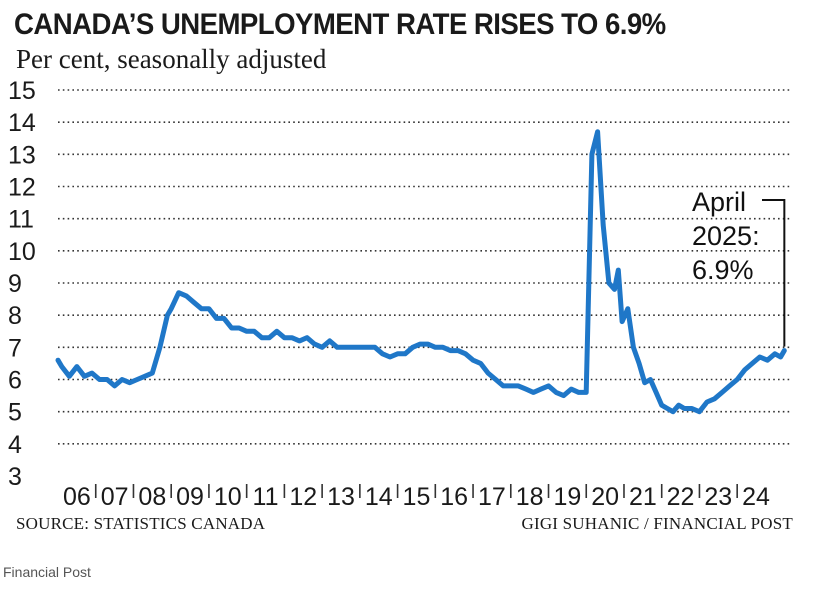 The width and height of the screenshot is (819, 592). I want to click on annotation-line-1: April, so click(719, 202).